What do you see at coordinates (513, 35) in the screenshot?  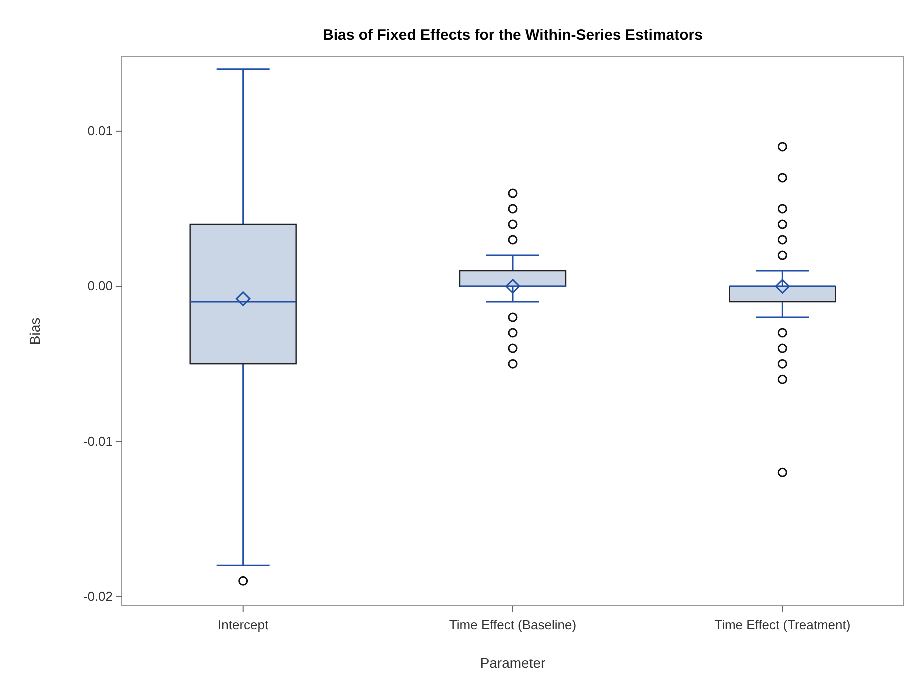 I see `chart-title: Bias of Fixed Effects for the Within-Series Estimators` at bounding box center [513, 35].